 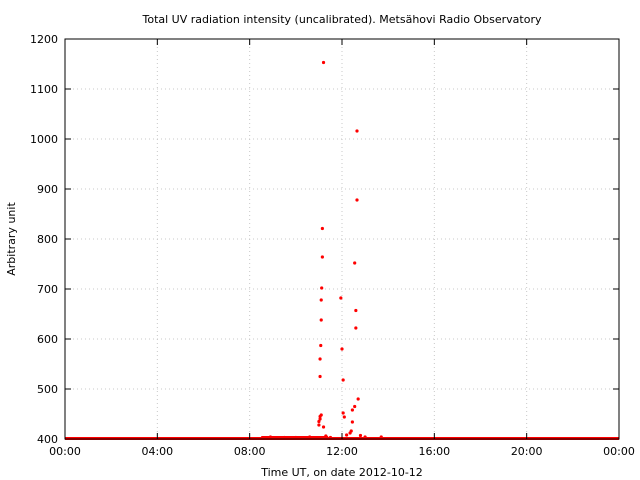 What do you see at coordinates (47, 189) in the screenshot?
I see `y-tick-label: 900` at bounding box center [47, 189].